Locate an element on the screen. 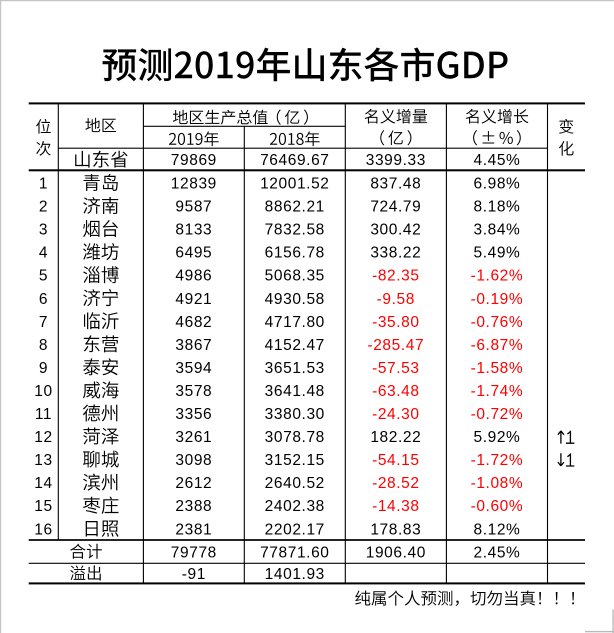 This screenshot has height=633, width=614. svg-text: -35.80 is located at coordinates (396, 322).